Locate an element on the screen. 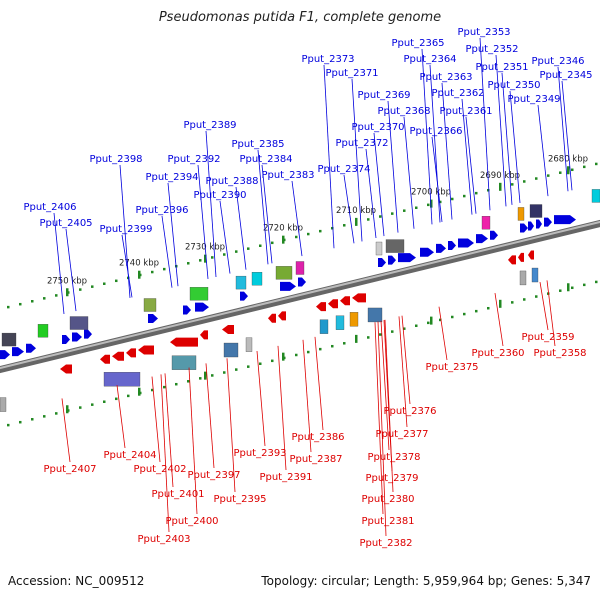 Image resolution: width=600 pixels, height=600 pixels. tick-label: 2700 kbp is located at coordinates (431, 193).